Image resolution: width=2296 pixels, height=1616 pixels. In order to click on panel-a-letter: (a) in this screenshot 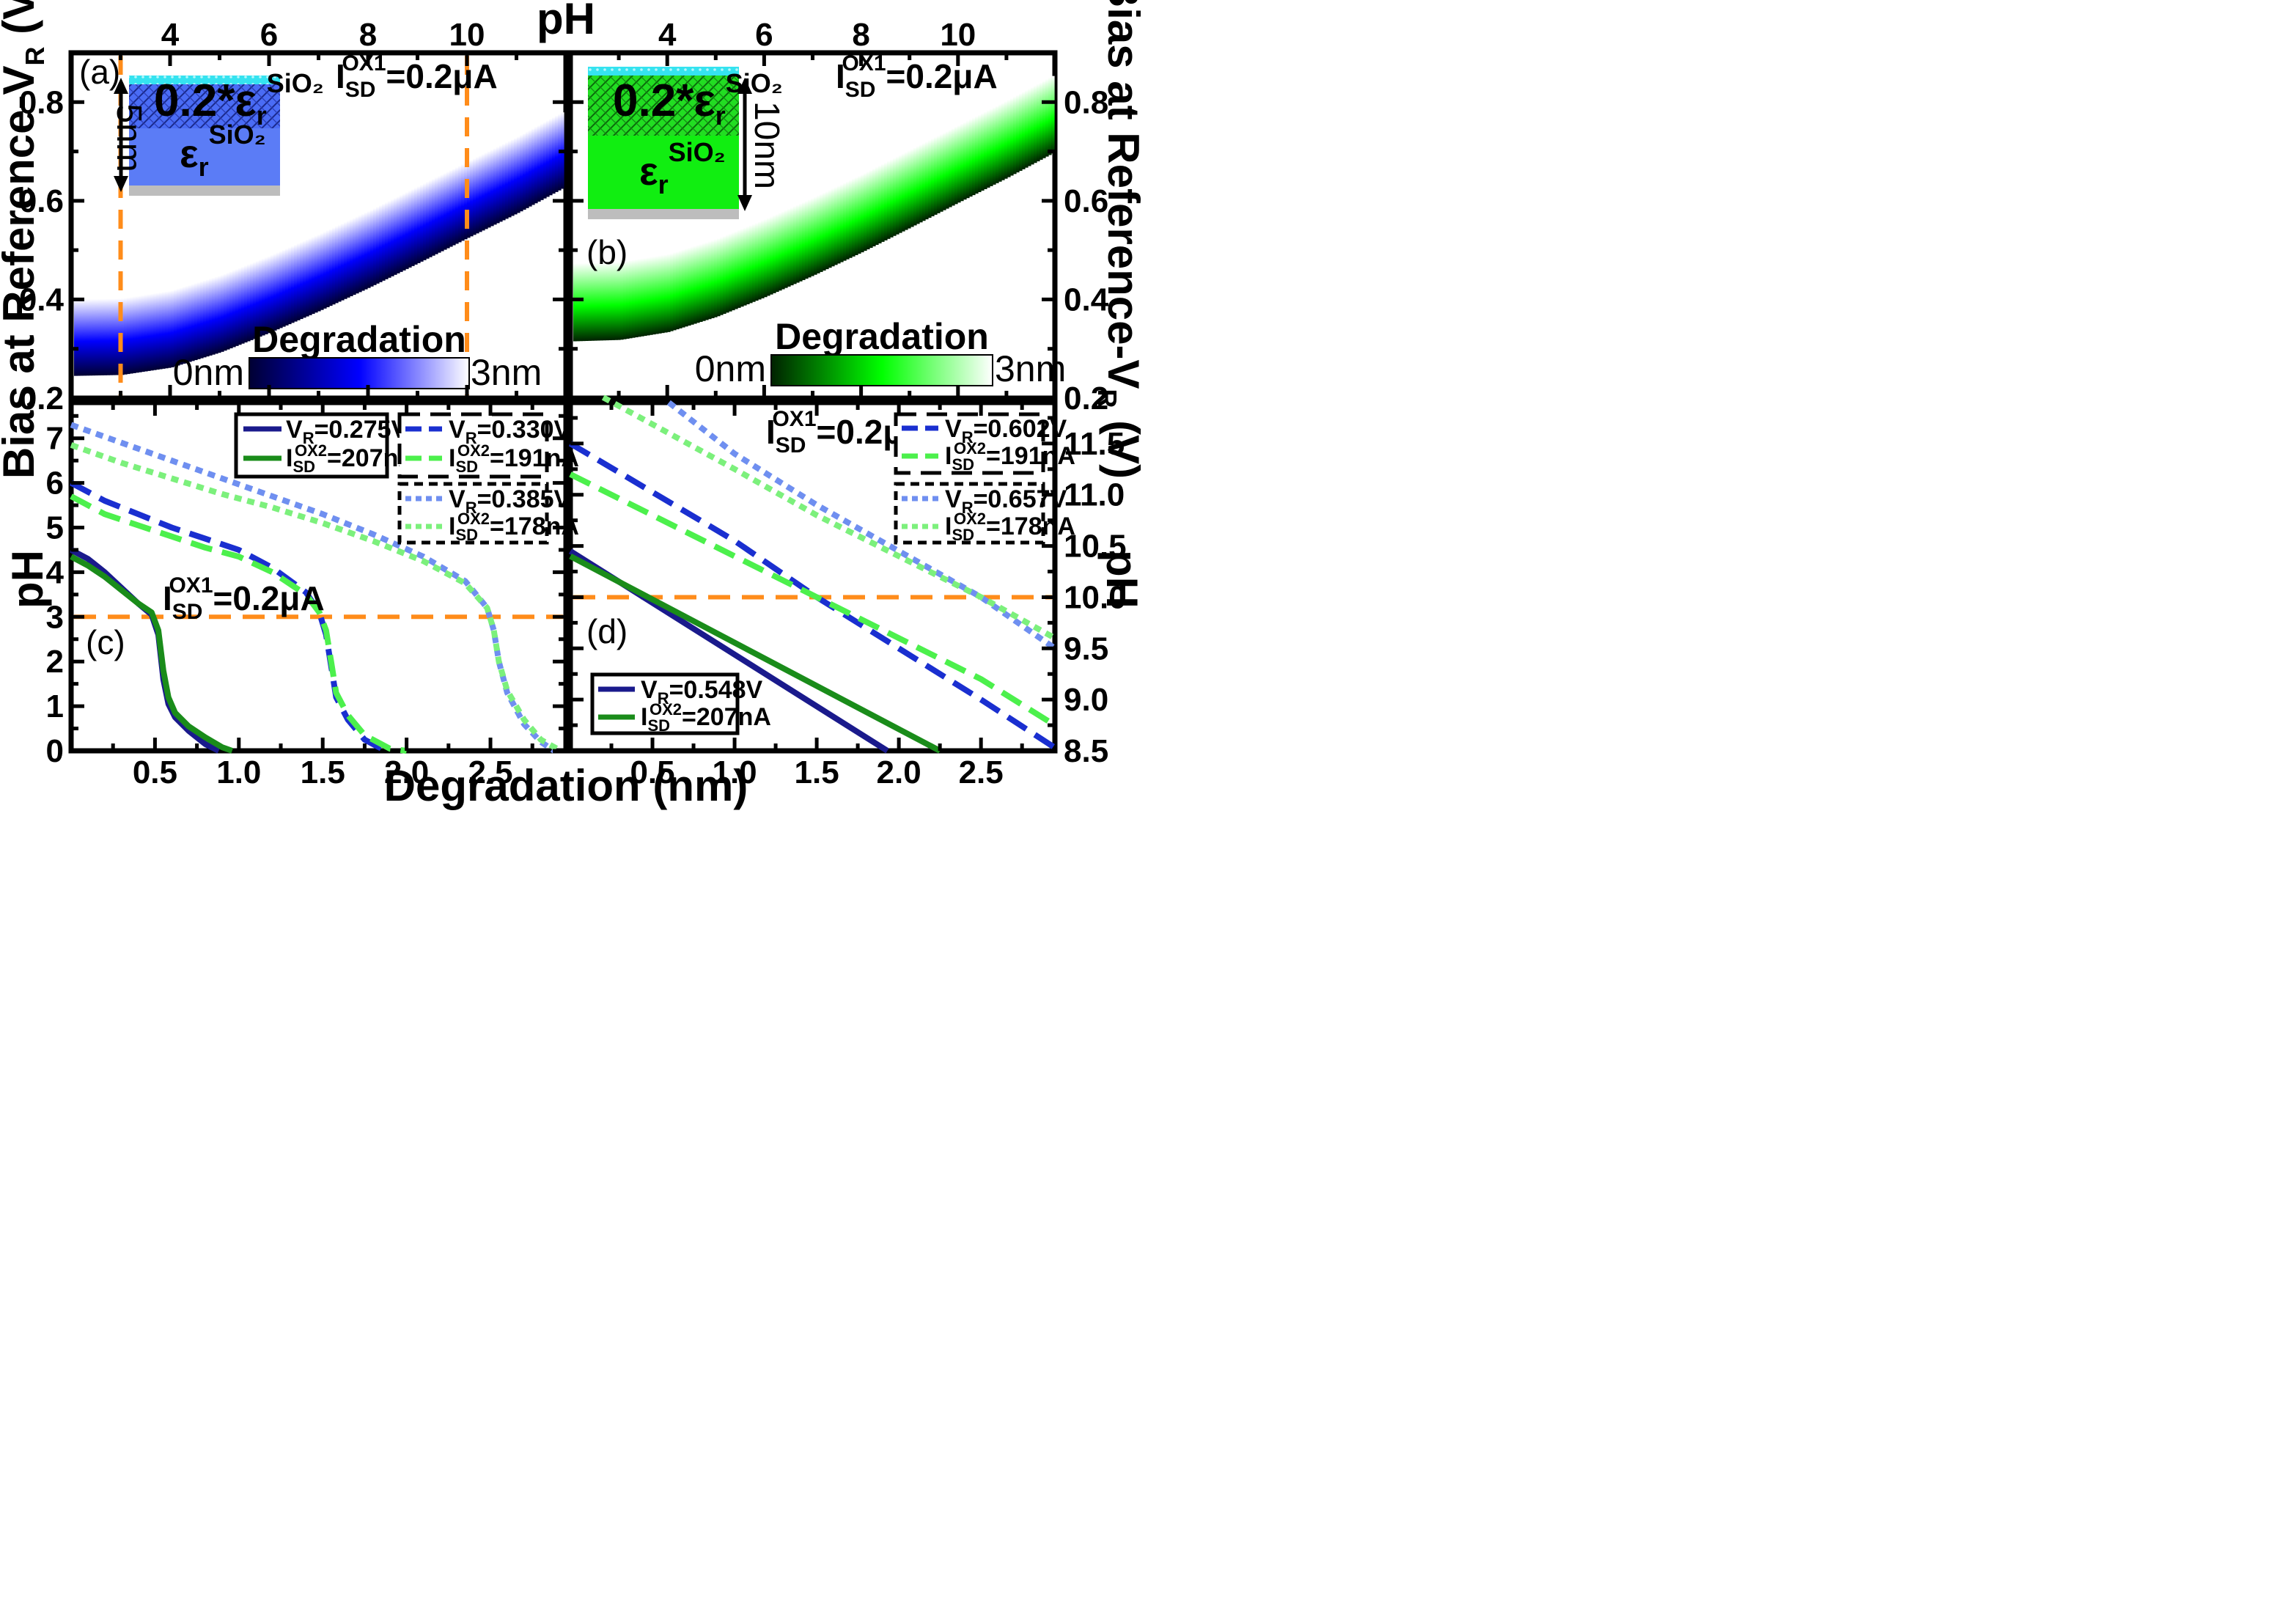, I will do `click(99, 72)`.